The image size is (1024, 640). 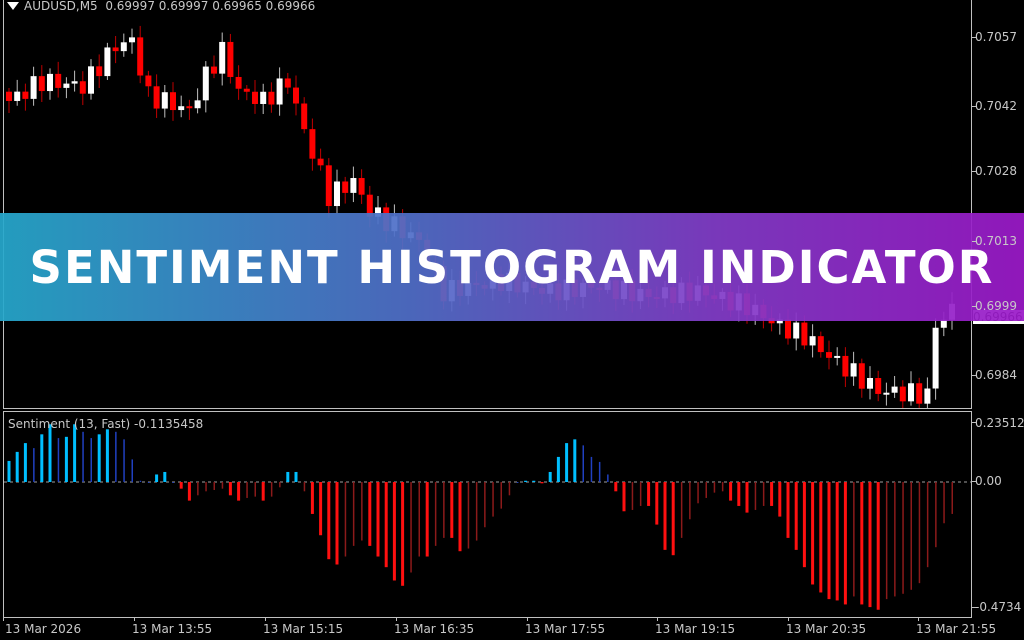 What do you see at coordinates (996, 37) in the screenshot?
I see `price-axis-label: 0.7057` at bounding box center [996, 37].